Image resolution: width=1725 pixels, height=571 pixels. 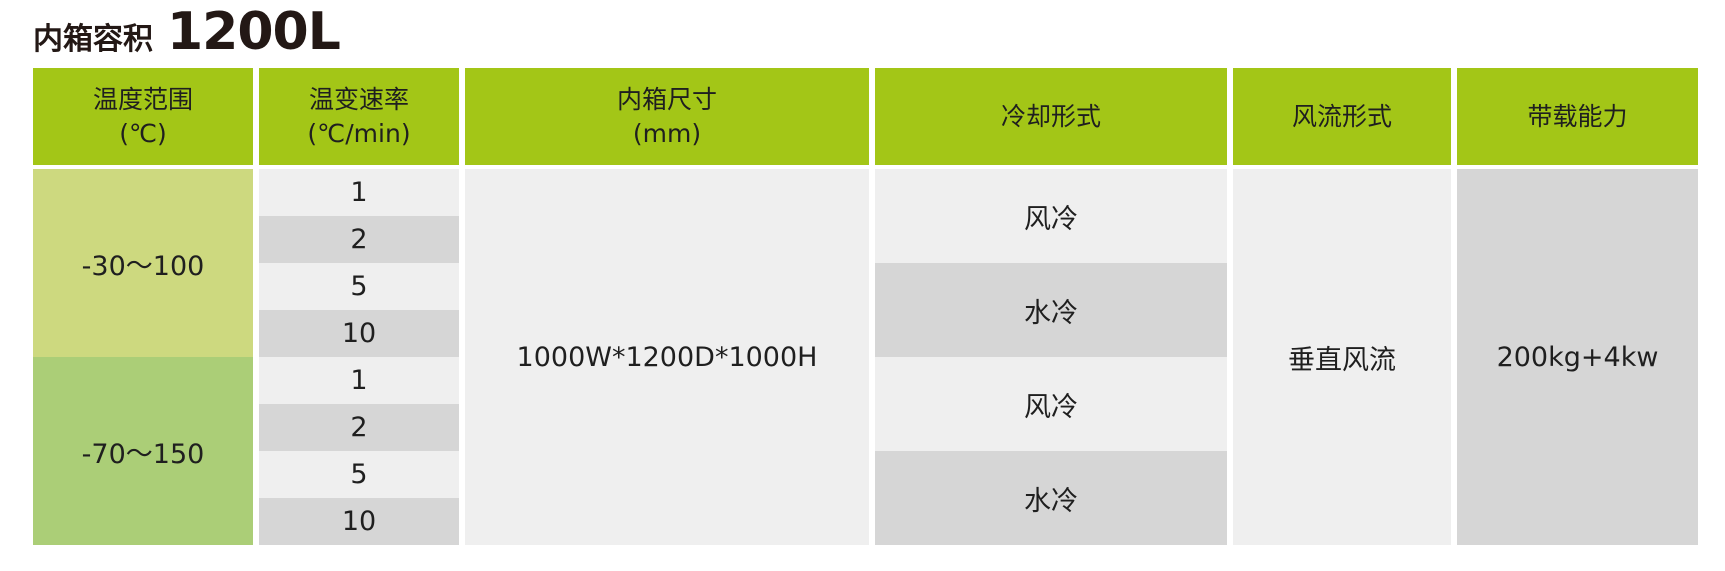 What do you see at coordinates (667, 133) in the screenshot?
I see `header-inner-box-size-unit: (mm)` at bounding box center [667, 133].